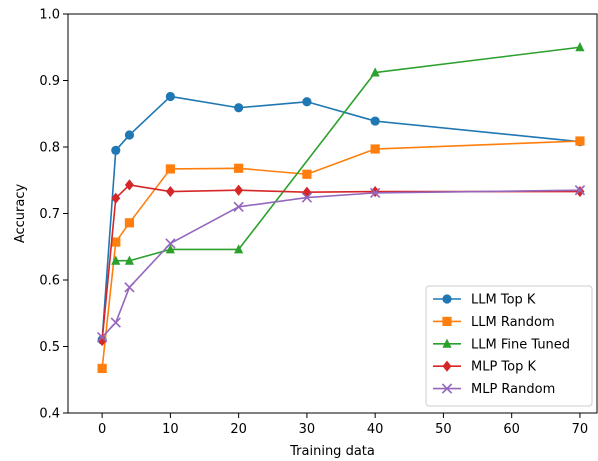 The height and width of the screenshot is (461, 598). Describe the element at coordinates (332, 451) in the screenshot. I see `x-axis-label: Training data` at that location.